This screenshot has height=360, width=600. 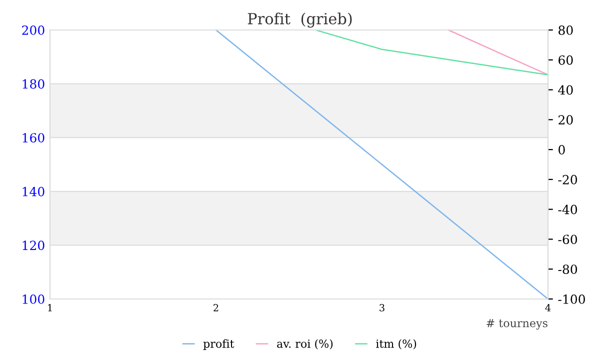 What do you see at coordinates (305, 344) in the screenshot?
I see `legend-label: av. roi (%)` at bounding box center [305, 344].